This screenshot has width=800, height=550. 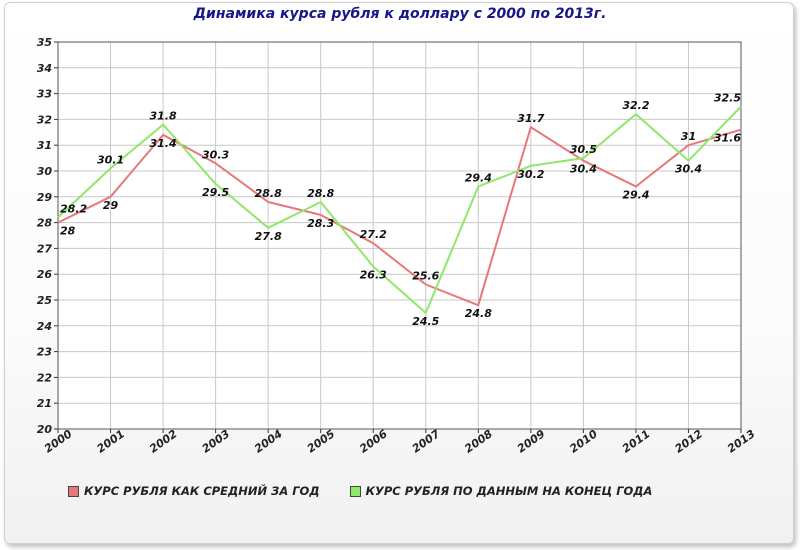 What do you see at coordinates (583, 149) in the screenshot?
I see `data-label: 30.5` at bounding box center [583, 149].